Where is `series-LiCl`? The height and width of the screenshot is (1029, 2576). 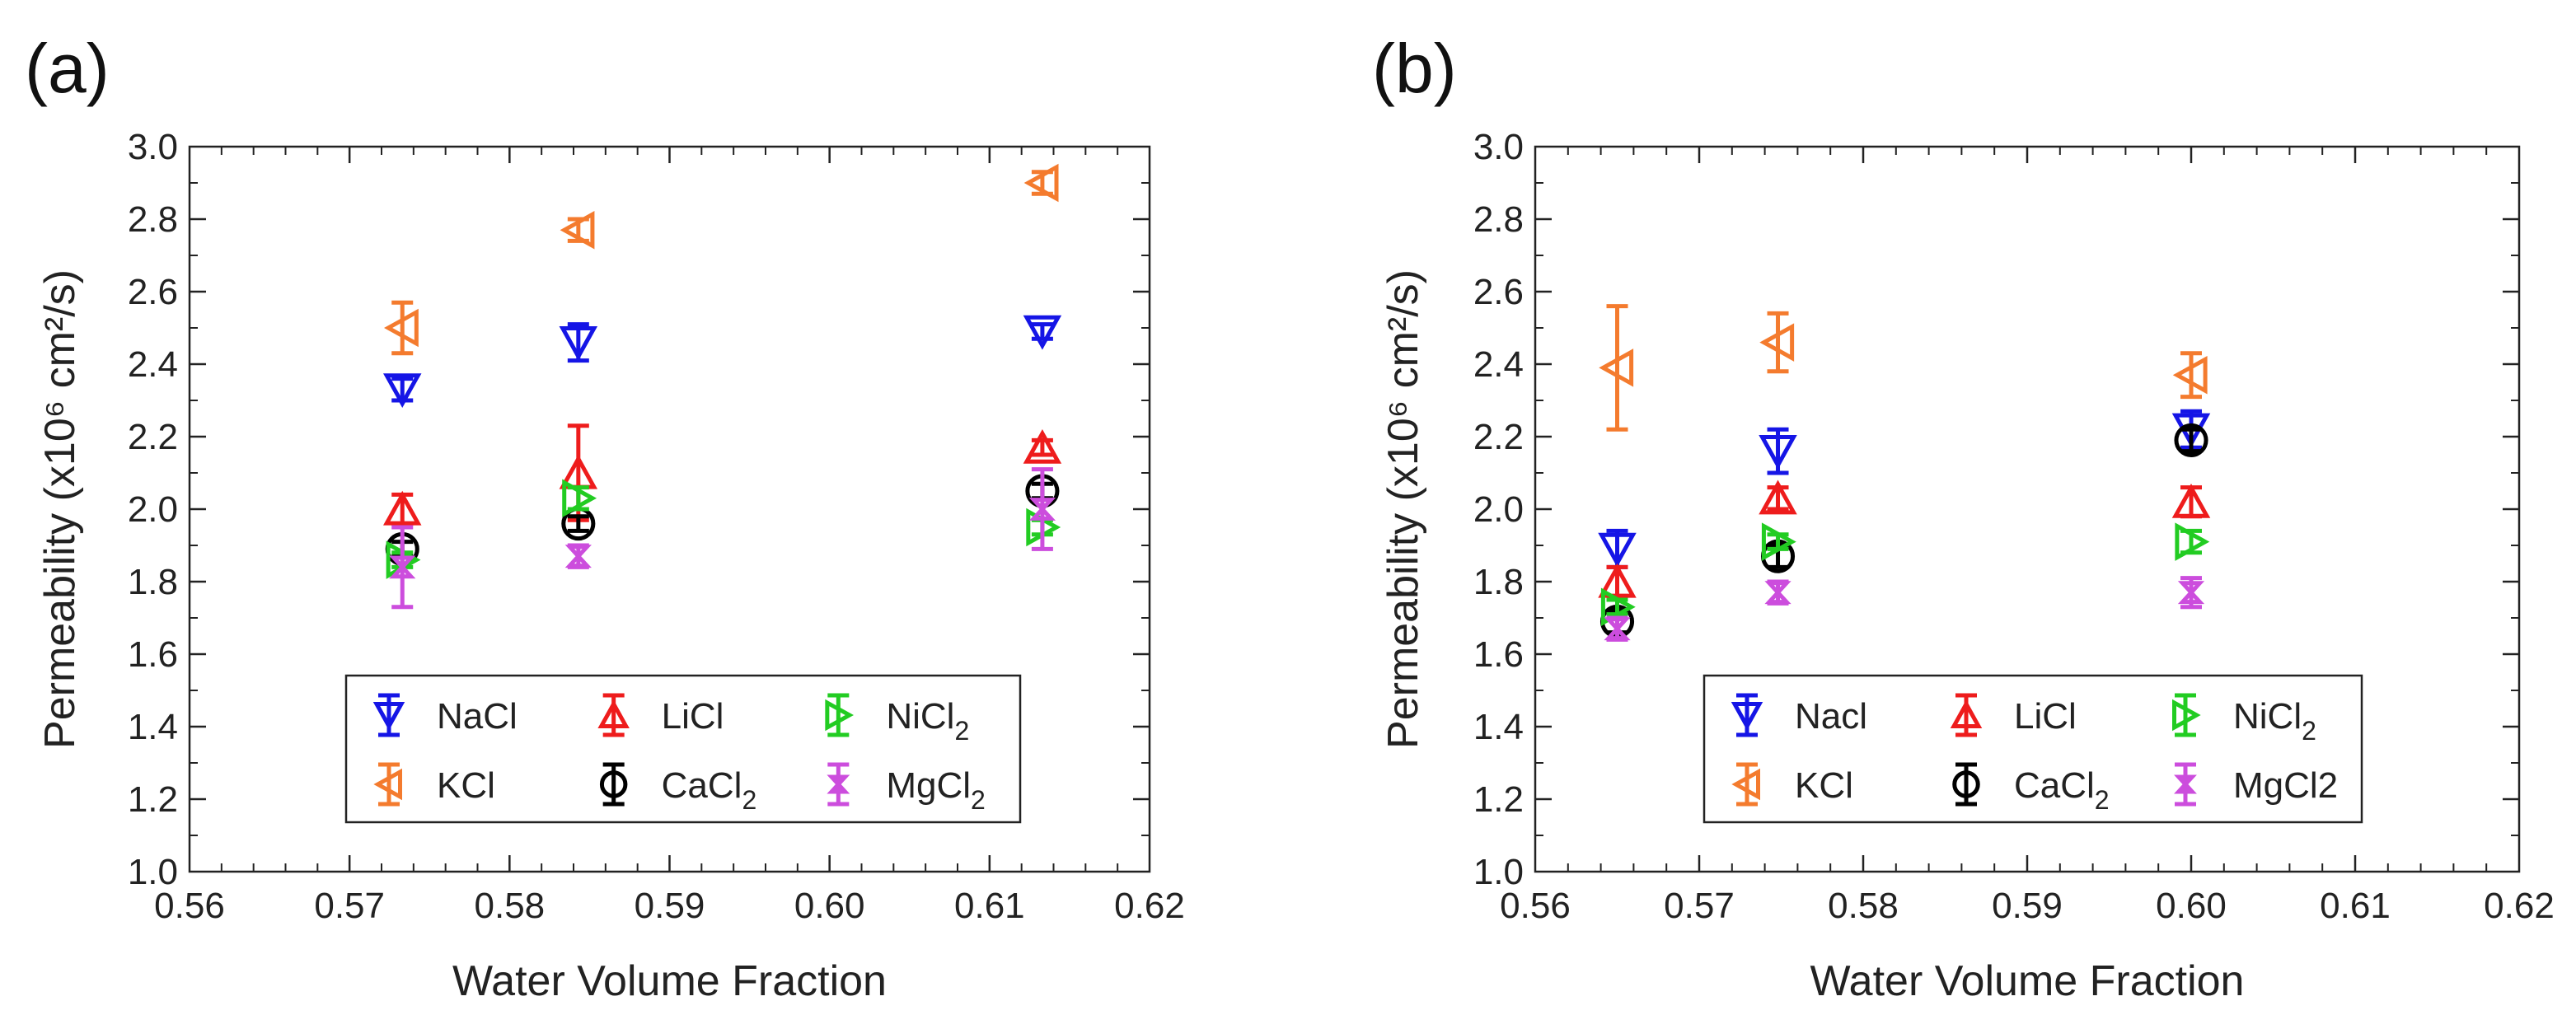 series-LiCl is located at coordinates (1904, 539).